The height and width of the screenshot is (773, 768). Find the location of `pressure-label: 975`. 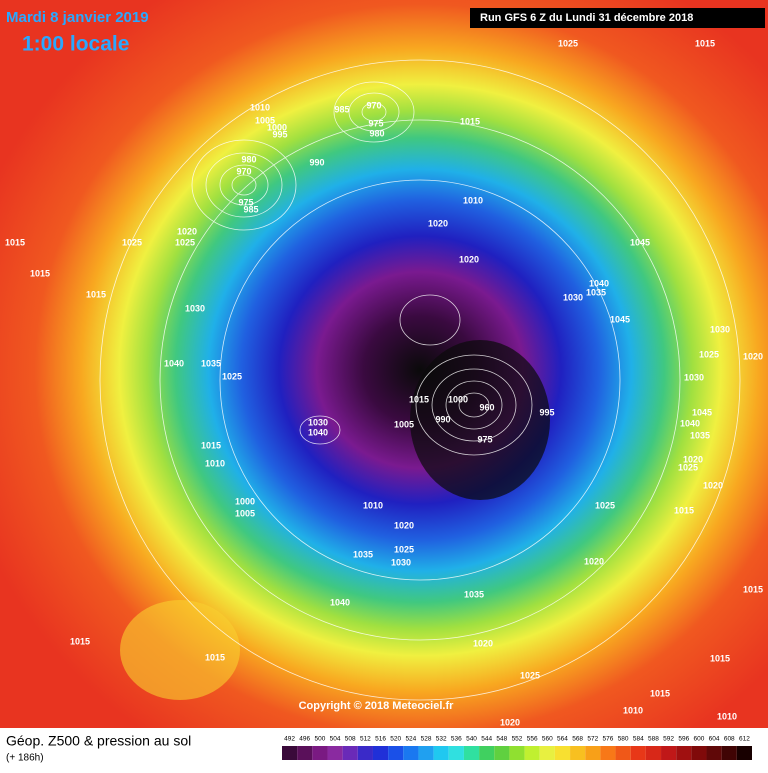

pressure-label: 975 is located at coordinates (375, 123).